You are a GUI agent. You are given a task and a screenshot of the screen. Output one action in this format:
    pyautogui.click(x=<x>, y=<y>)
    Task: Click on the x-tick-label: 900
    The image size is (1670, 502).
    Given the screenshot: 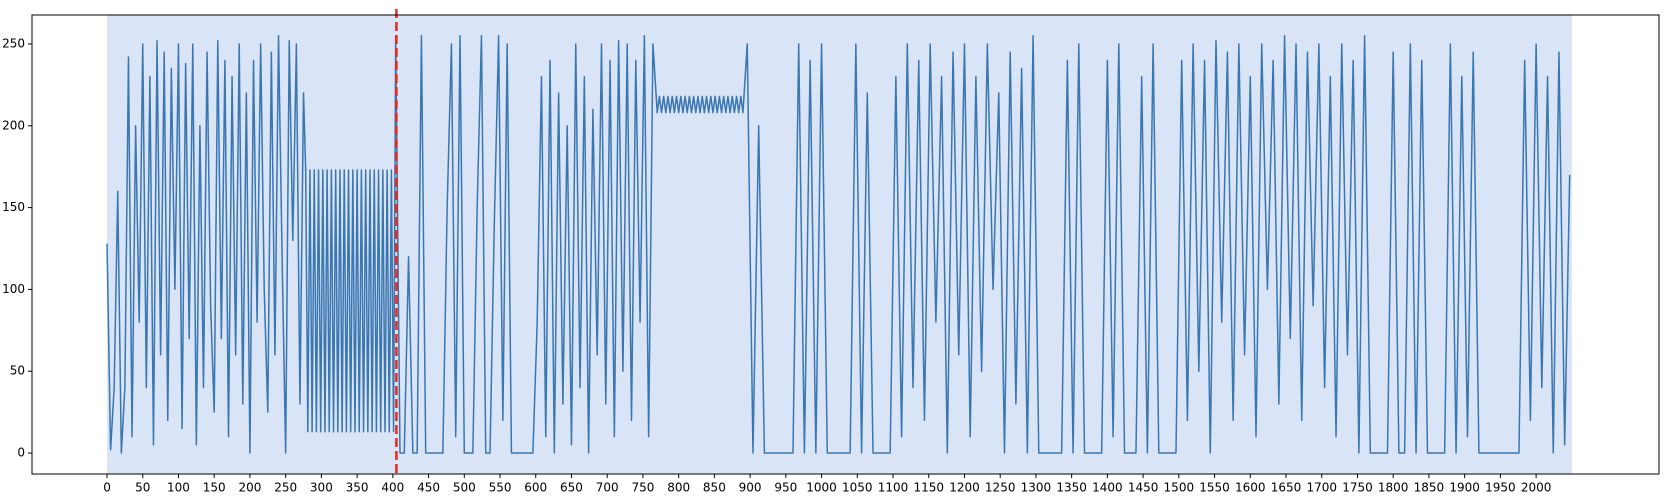 What is the action you would take?
    pyautogui.click(x=750, y=488)
    